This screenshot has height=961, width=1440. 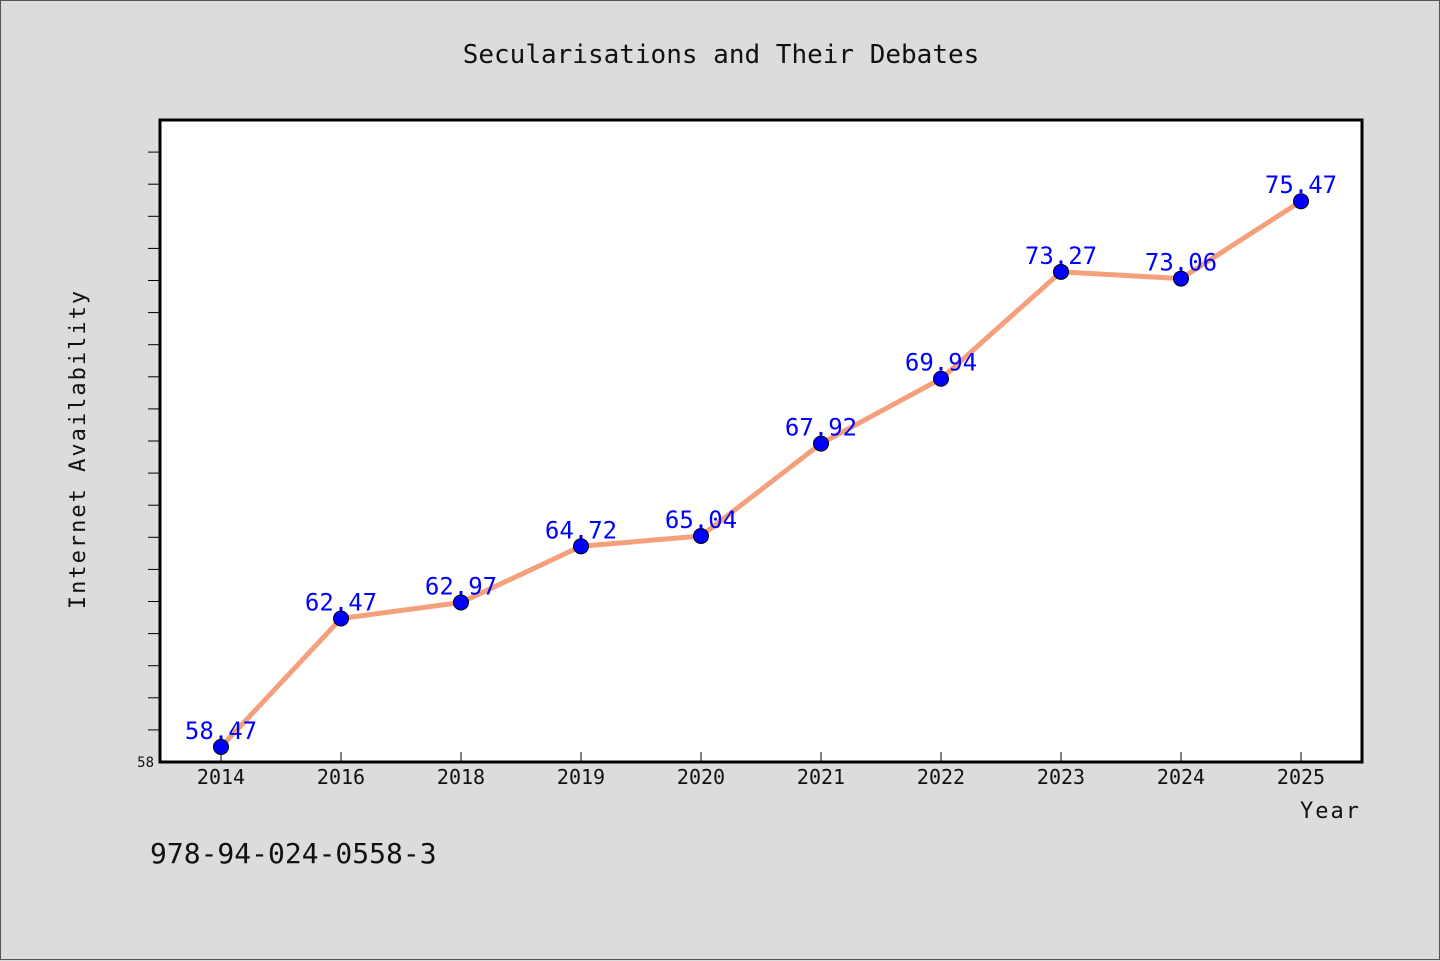 What do you see at coordinates (221, 731) in the screenshot?
I see `data-label: 58.47` at bounding box center [221, 731].